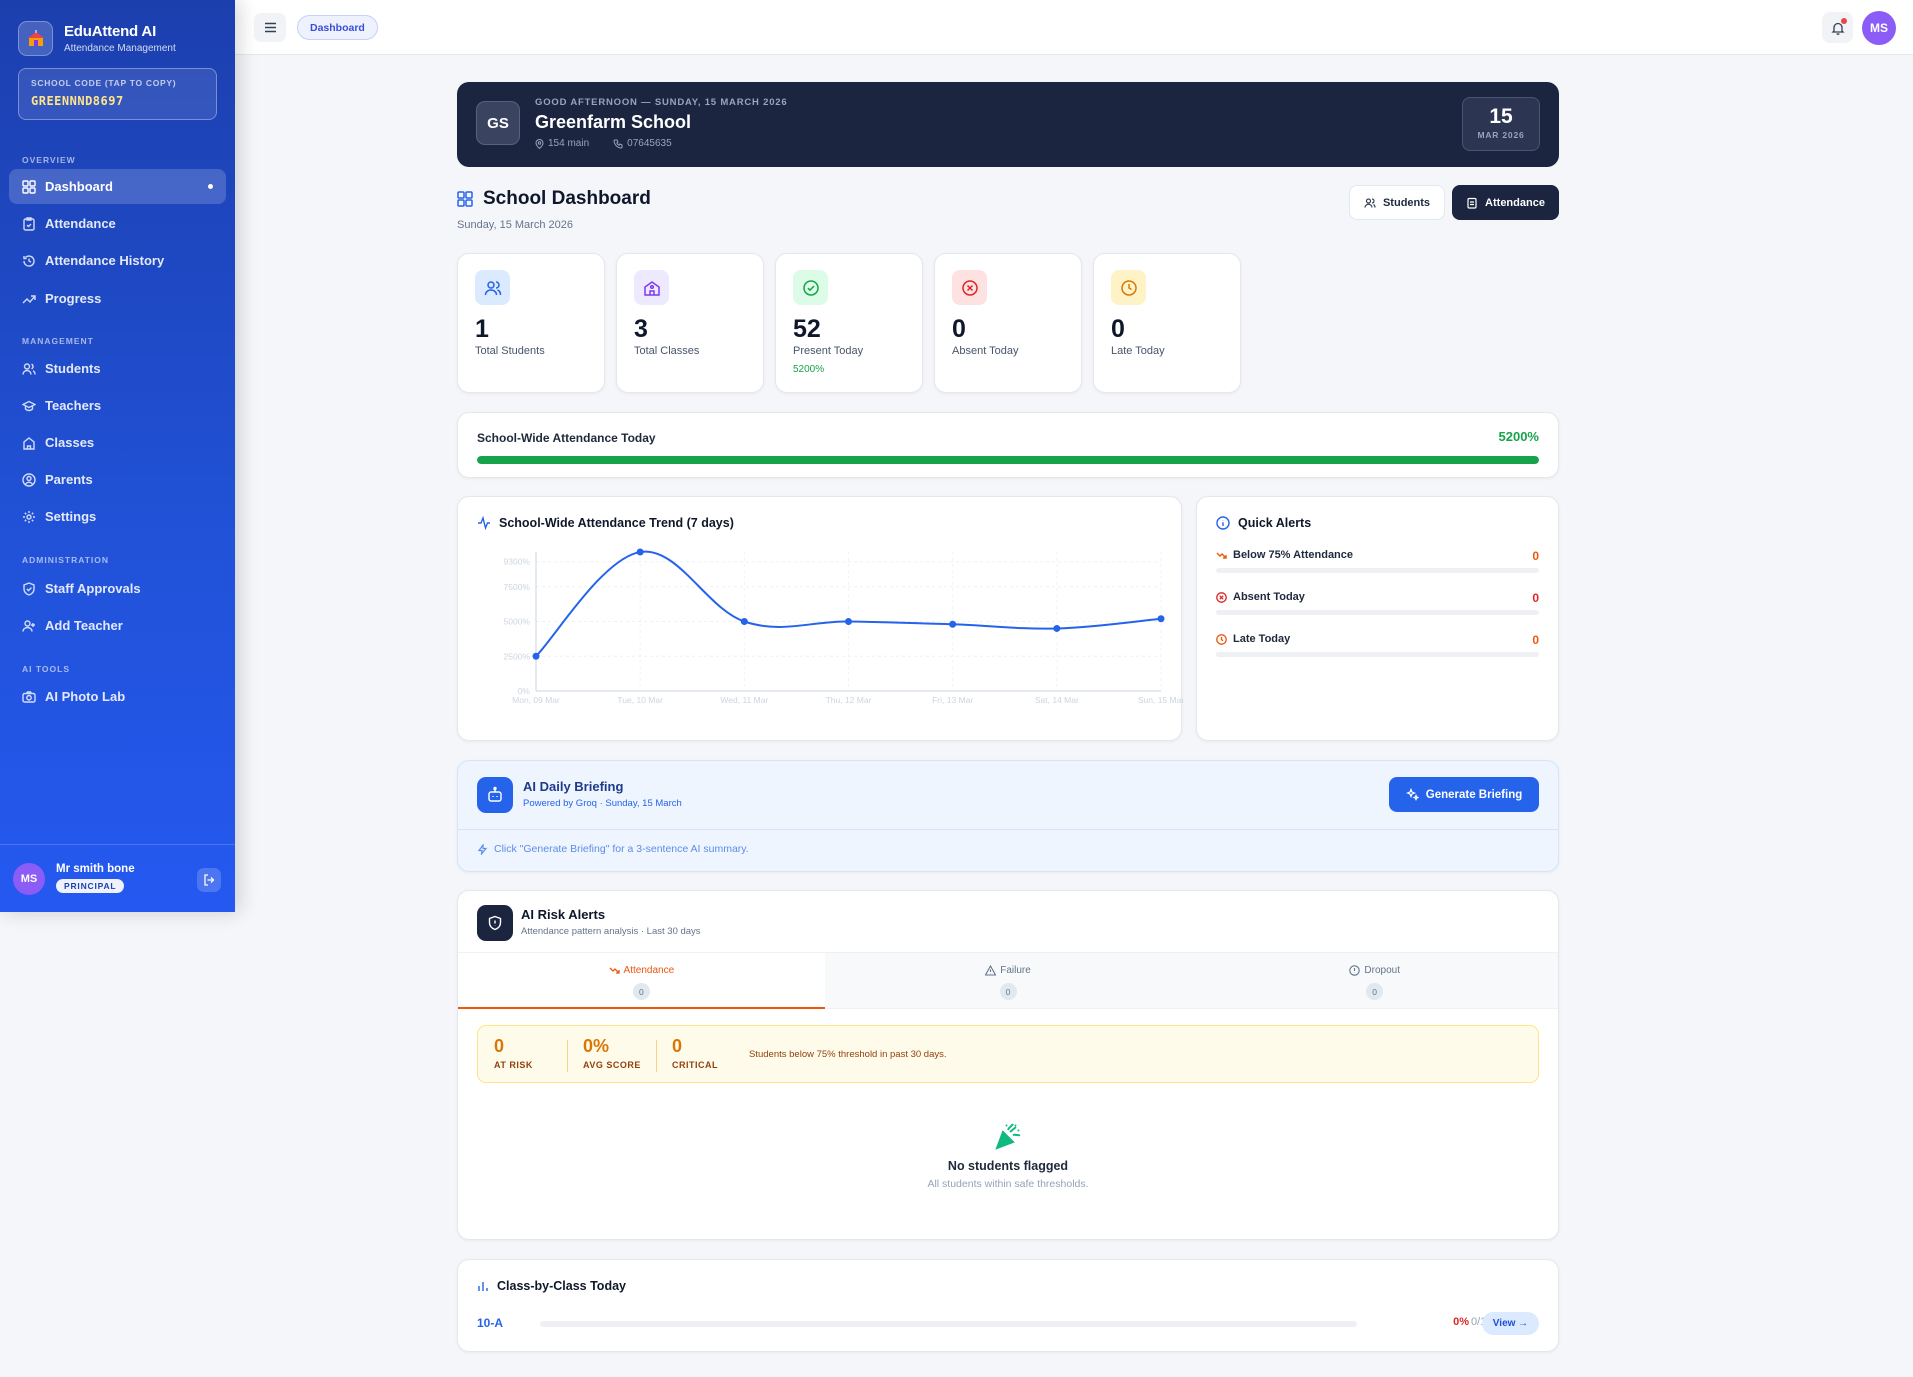  I want to click on menu-toggle-button, so click(270, 27).